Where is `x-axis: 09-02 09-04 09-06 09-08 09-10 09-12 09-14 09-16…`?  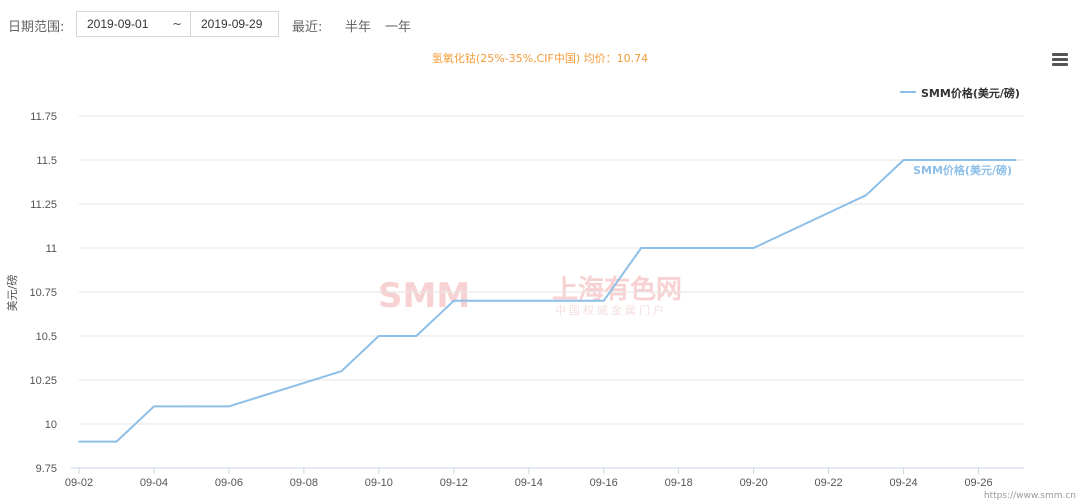 x-axis: 09-02 09-04 09-06 09-08 09-10 09-12 09-14 09-16… is located at coordinates (544, 478).